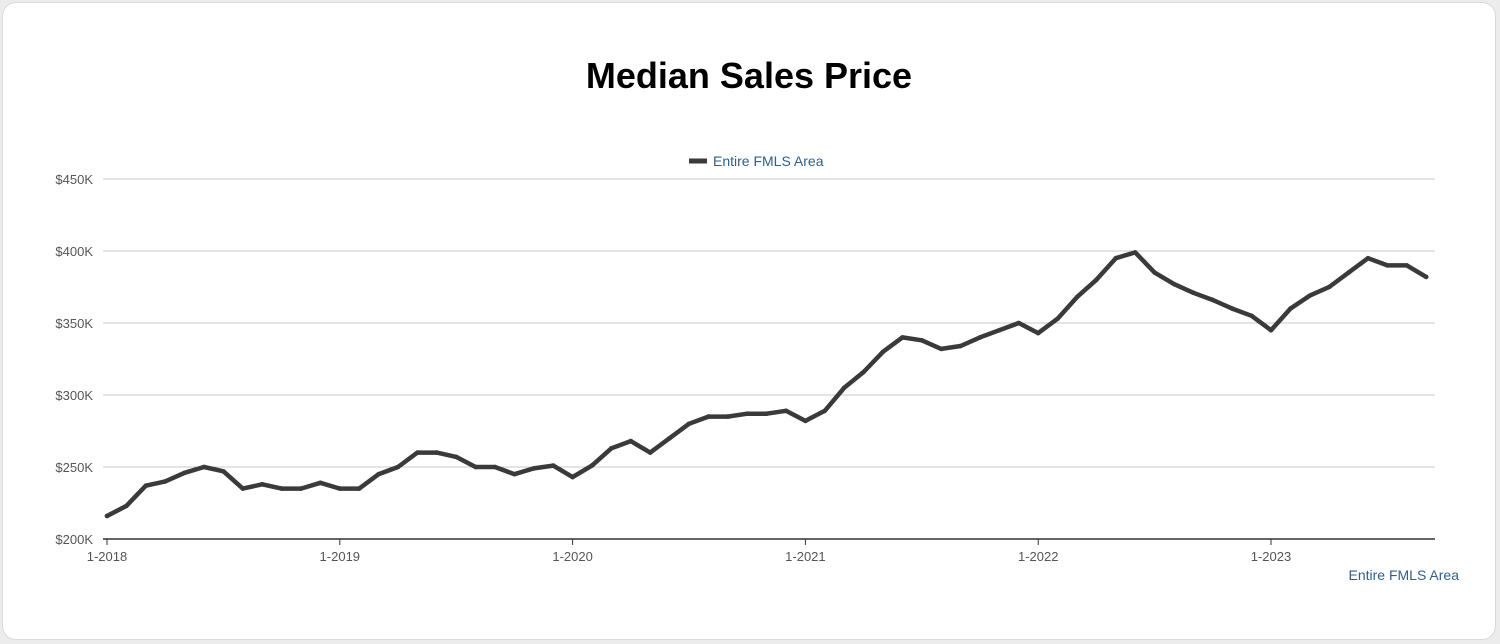  What do you see at coordinates (74, 323) in the screenshot?
I see `y-tick-label: $350K` at bounding box center [74, 323].